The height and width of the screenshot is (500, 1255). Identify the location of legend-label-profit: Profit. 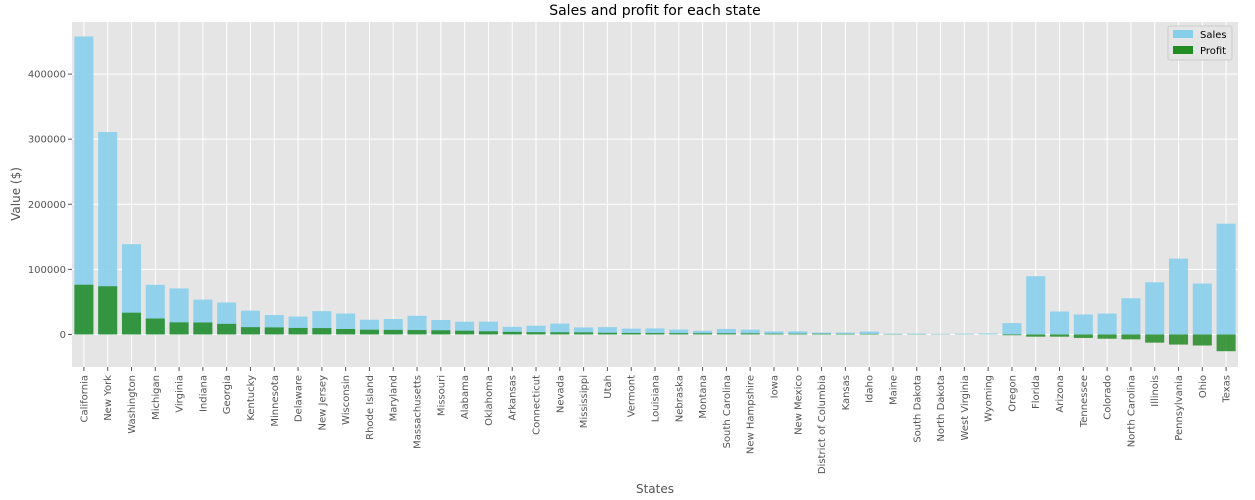
(1213, 51).